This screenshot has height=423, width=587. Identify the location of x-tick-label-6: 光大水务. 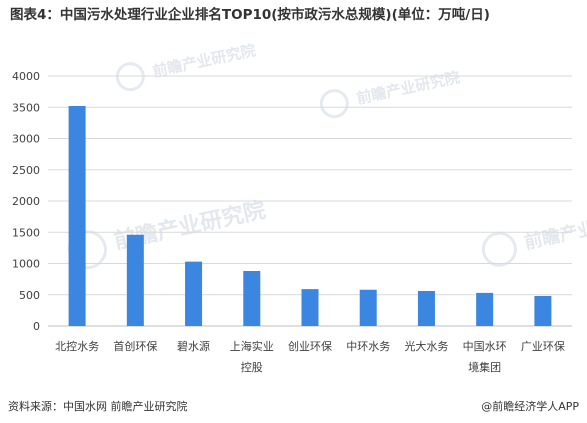
(426, 346).